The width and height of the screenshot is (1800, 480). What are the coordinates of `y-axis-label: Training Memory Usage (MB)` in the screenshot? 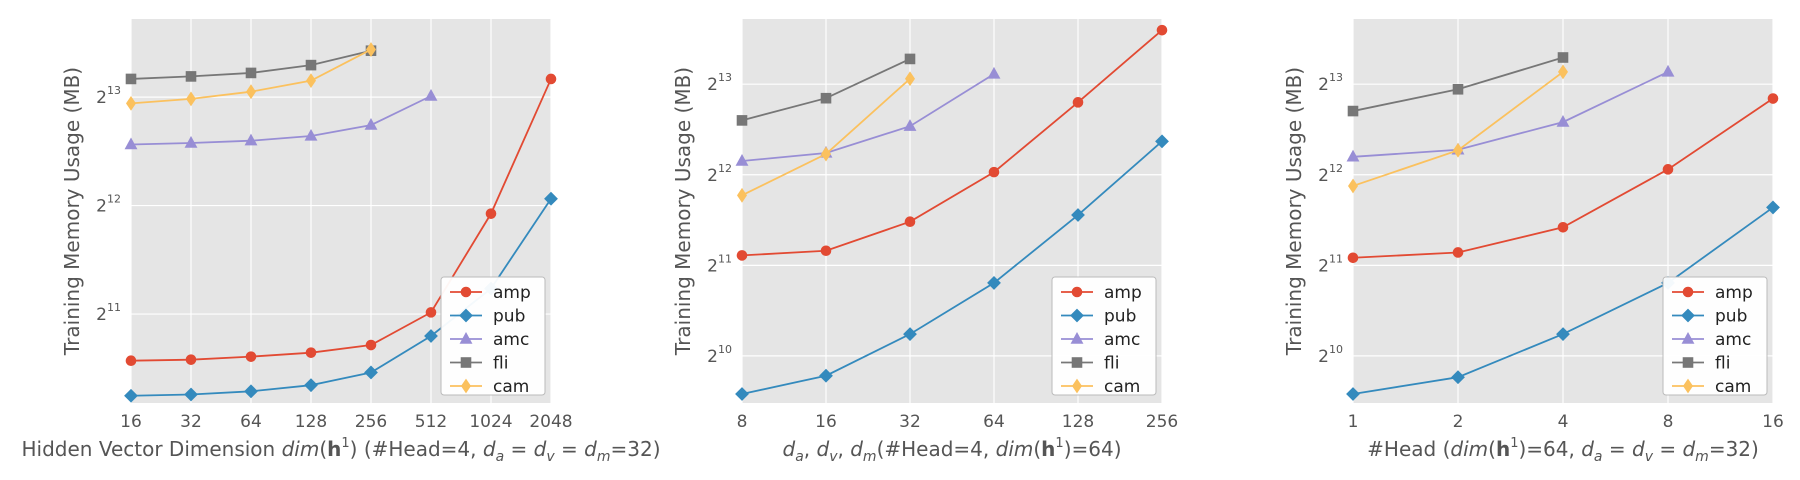 It's located at (72, 211).